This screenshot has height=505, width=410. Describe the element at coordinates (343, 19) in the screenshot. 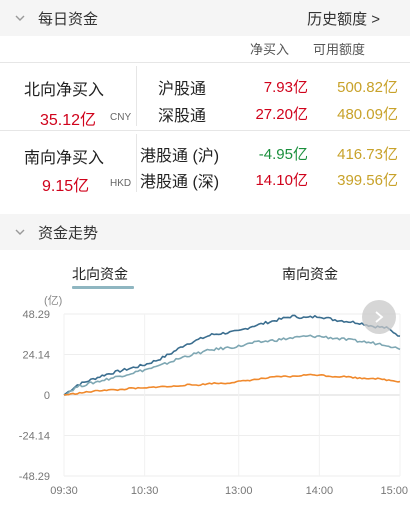

I see `history-quota-link: 历史额度 >` at that location.